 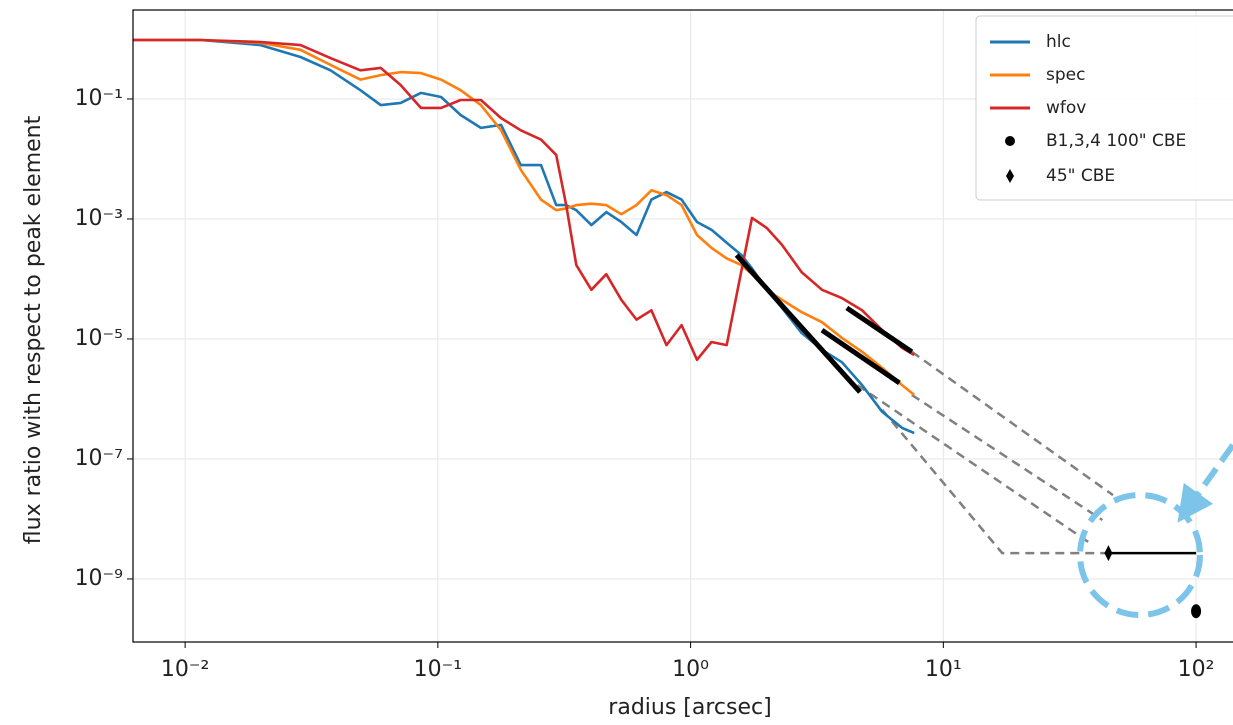 I want to click on y-tick-label: 10⁻⁷, so click(x=99, y=458).